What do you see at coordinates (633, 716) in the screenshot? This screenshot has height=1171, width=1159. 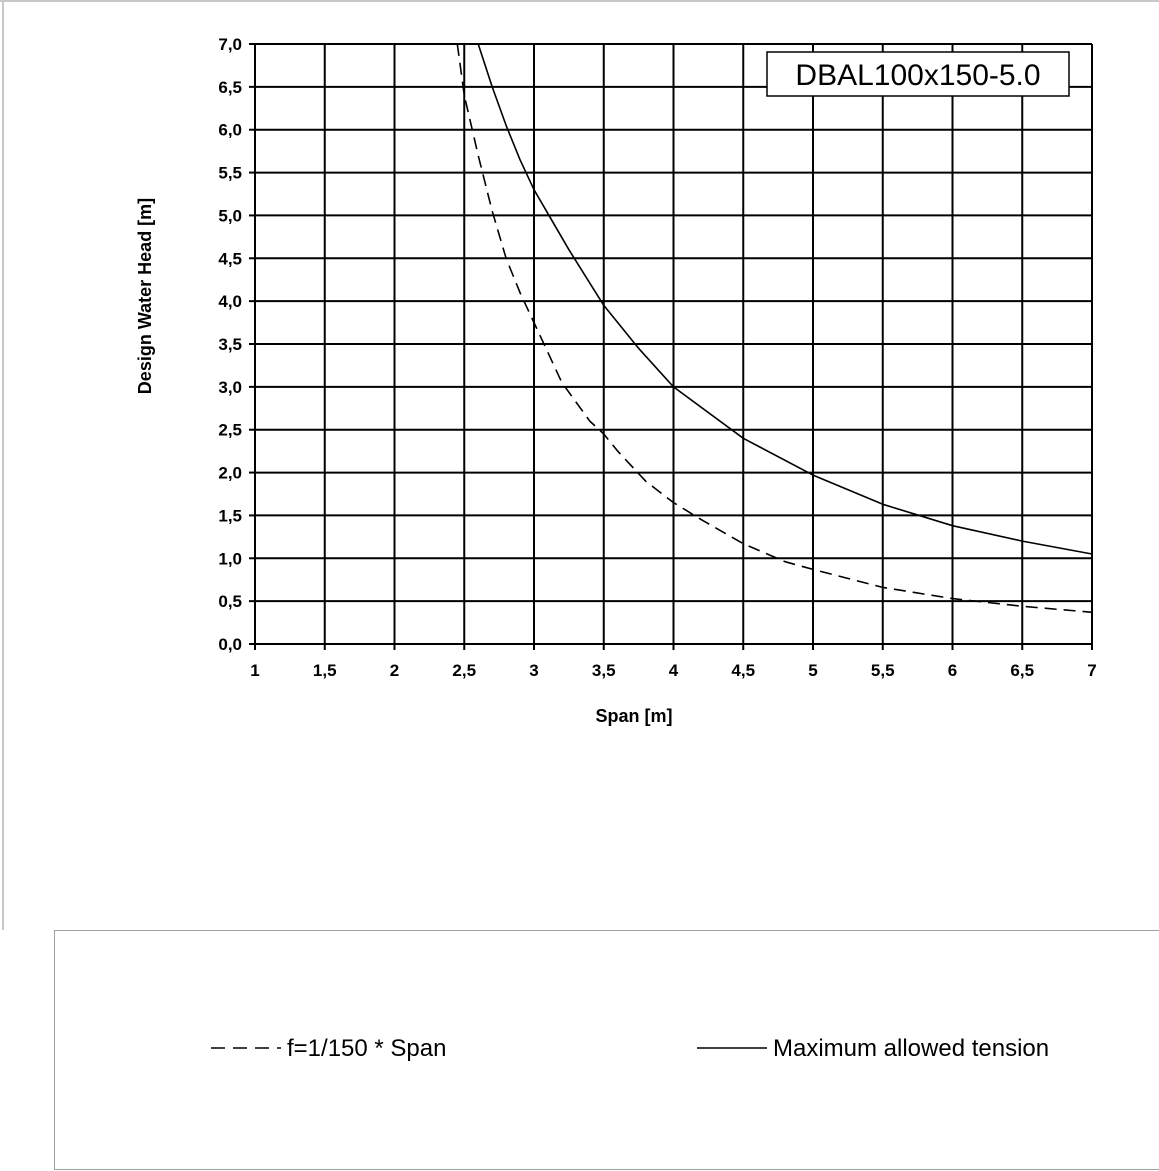 I see `x-axis-label: Span [m]` at bounding box center [633, 716].